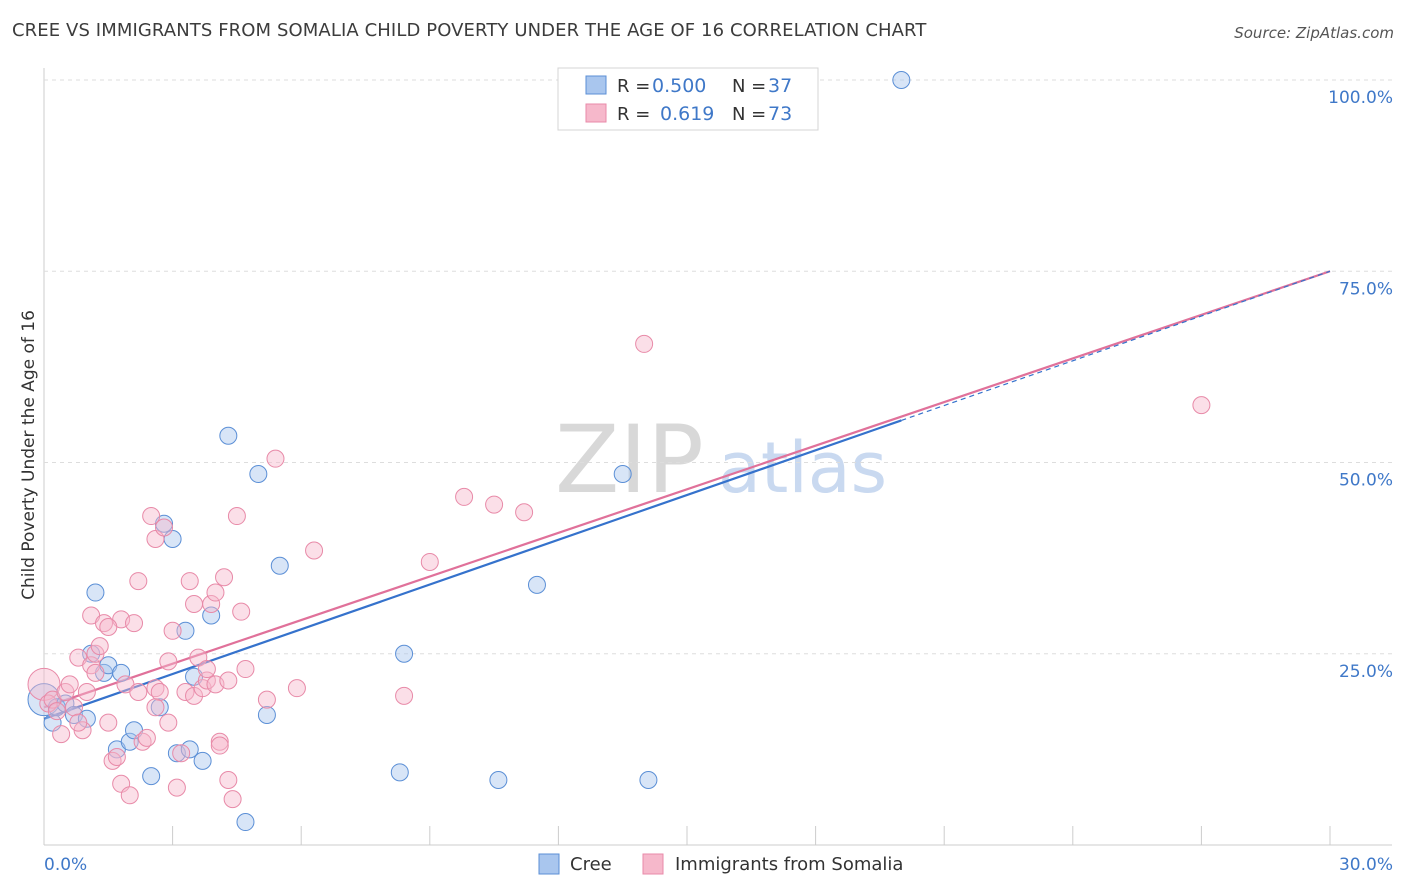  Describe the element at coordinates (688, 99) in the screenshot. I see `correlation-legend: R = 0.500 N = 37 R = 0.619 N = 73` at that location.